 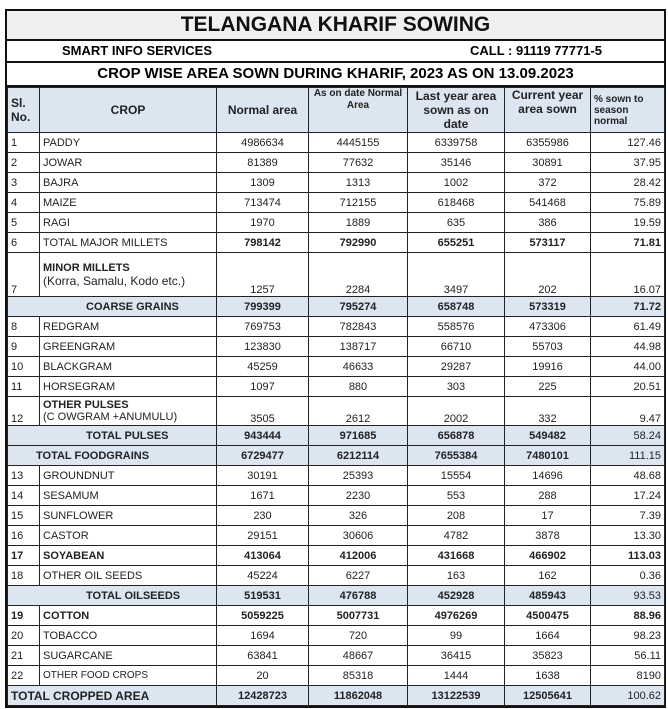 What do you see at coordinates (128, 274) in the screenshot?
I see `row-crop-name: MINOR MILLETS (Korra, Samalu, Kodo etc.)` at bounding box center [128, 274].